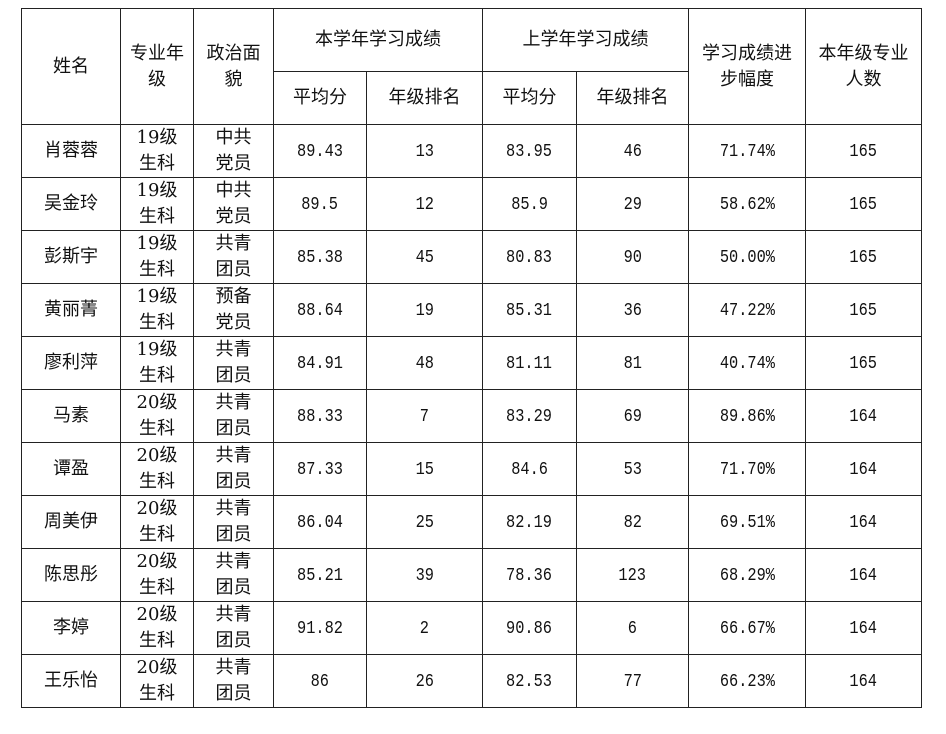 This screenshot has height=734, width=946. What do you see at coordinates (632, 151) in the screenshot?
I see `last-year-rank-cell-text: 46` at bounding box center [632, 151].